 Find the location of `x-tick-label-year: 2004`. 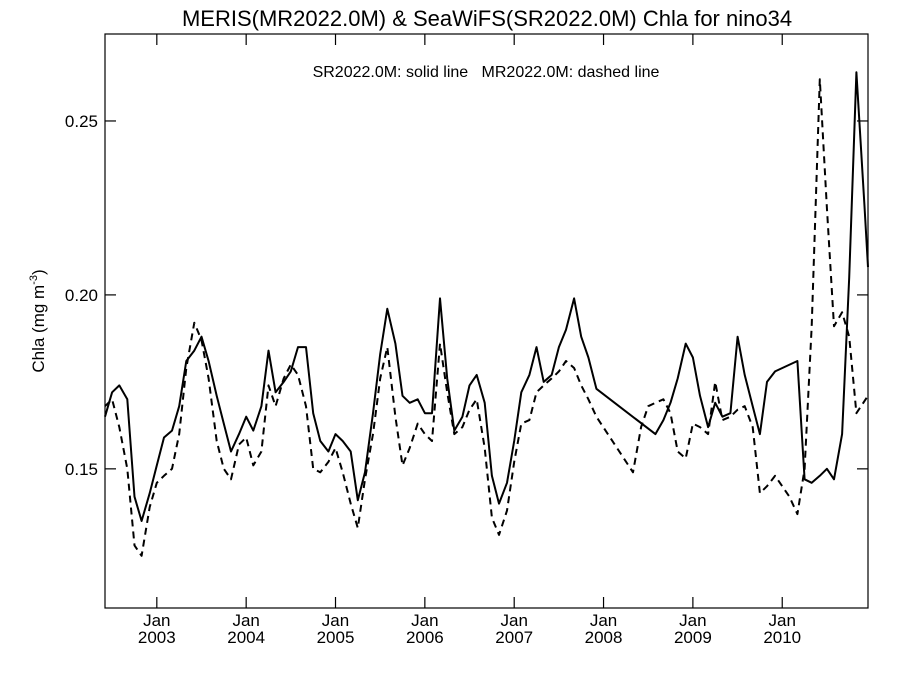

x-tick-label-year: 2004 is located at coordinates (246, 637).